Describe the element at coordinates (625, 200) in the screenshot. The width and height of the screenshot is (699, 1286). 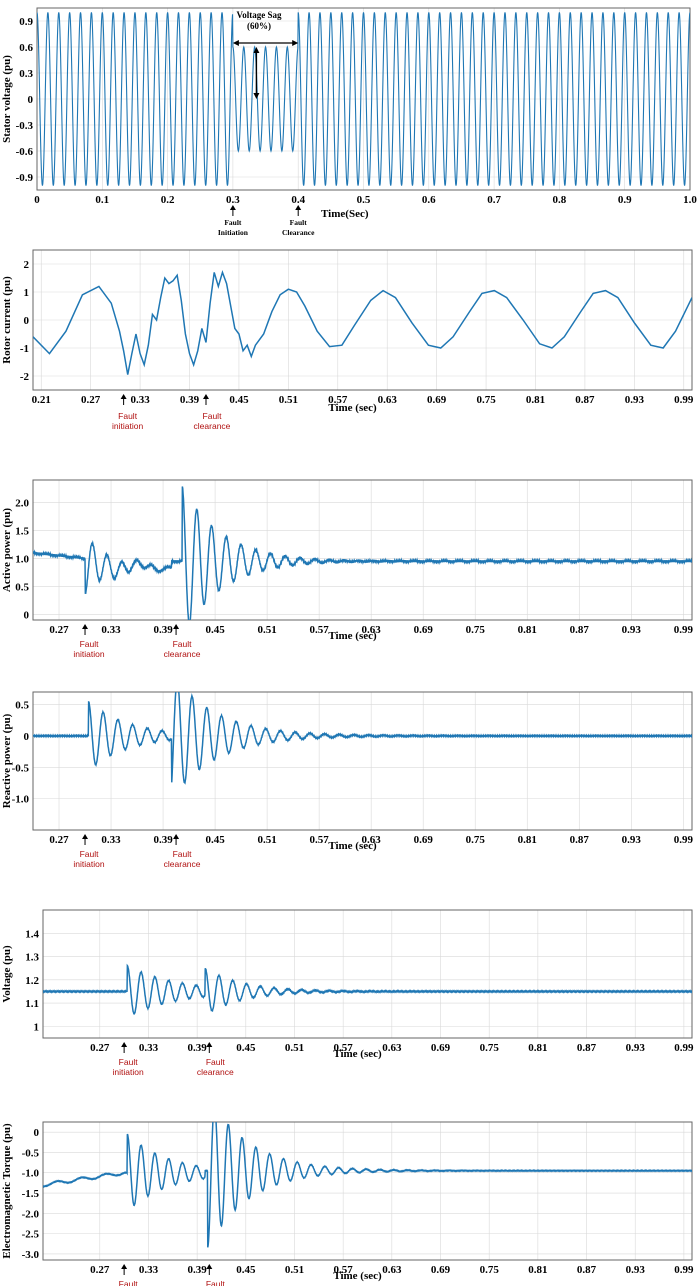
I see `x-tick-label: 0.9` at that location.